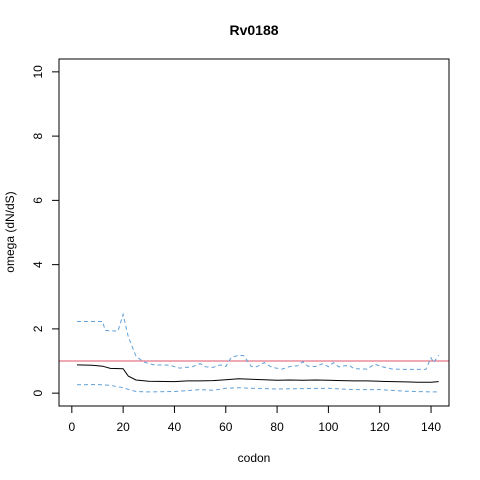 This screenshot has height=480, width=480. What do you see at coordinates (10, 231) in the screenshot?
I see `y-axis-label: omega (dN/dS)` at bounding box center [10, 231].